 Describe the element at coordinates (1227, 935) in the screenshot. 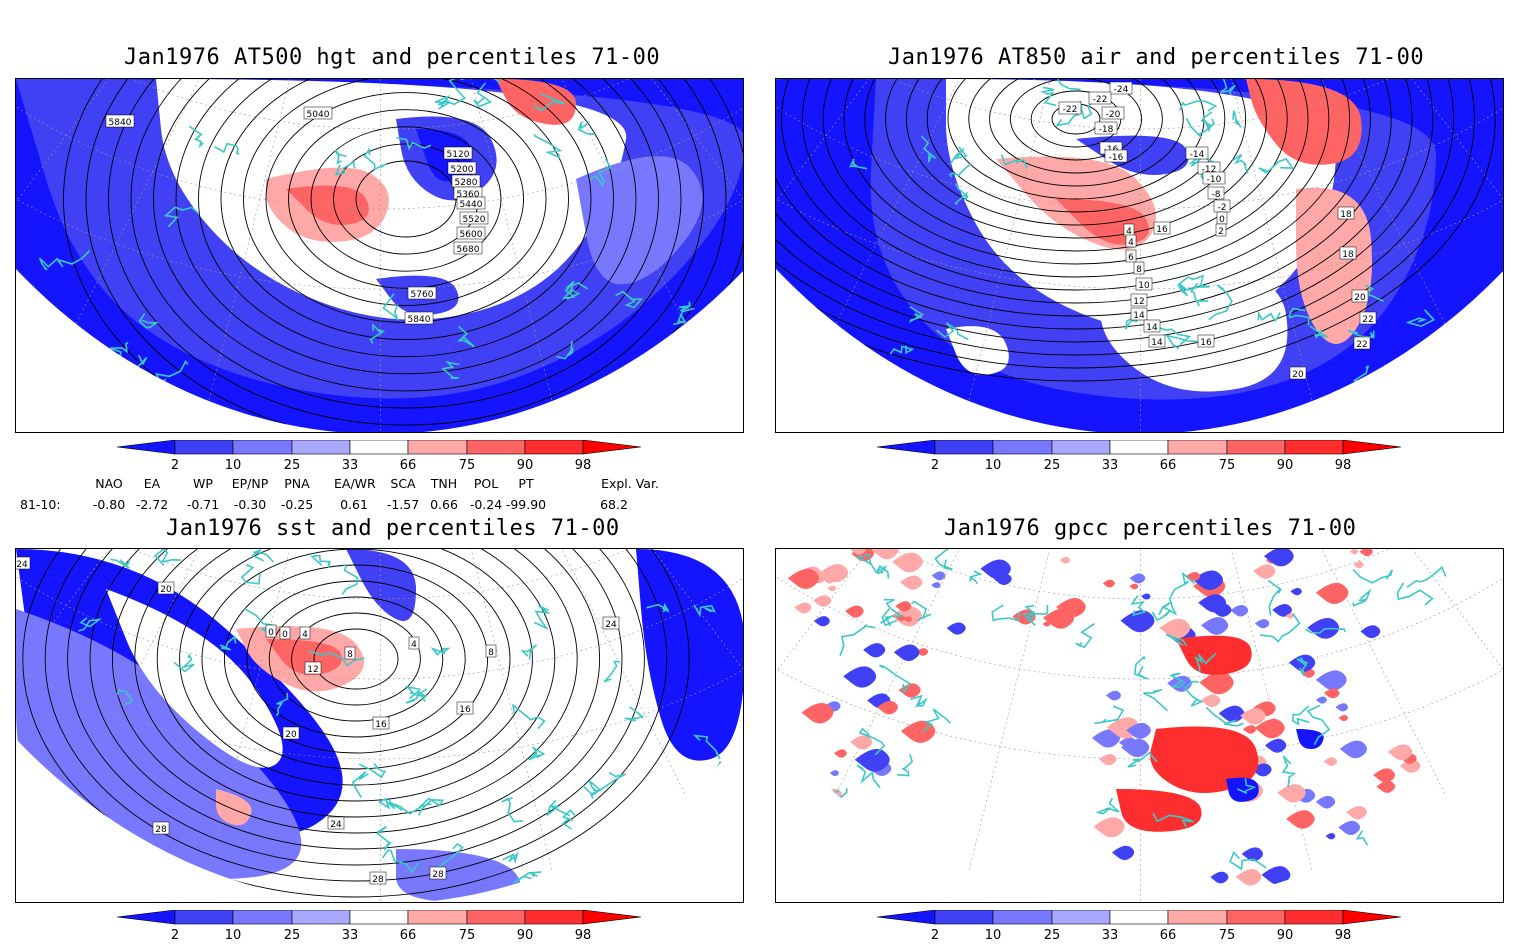

I see `colorbar-tick-label: 75` at that location.